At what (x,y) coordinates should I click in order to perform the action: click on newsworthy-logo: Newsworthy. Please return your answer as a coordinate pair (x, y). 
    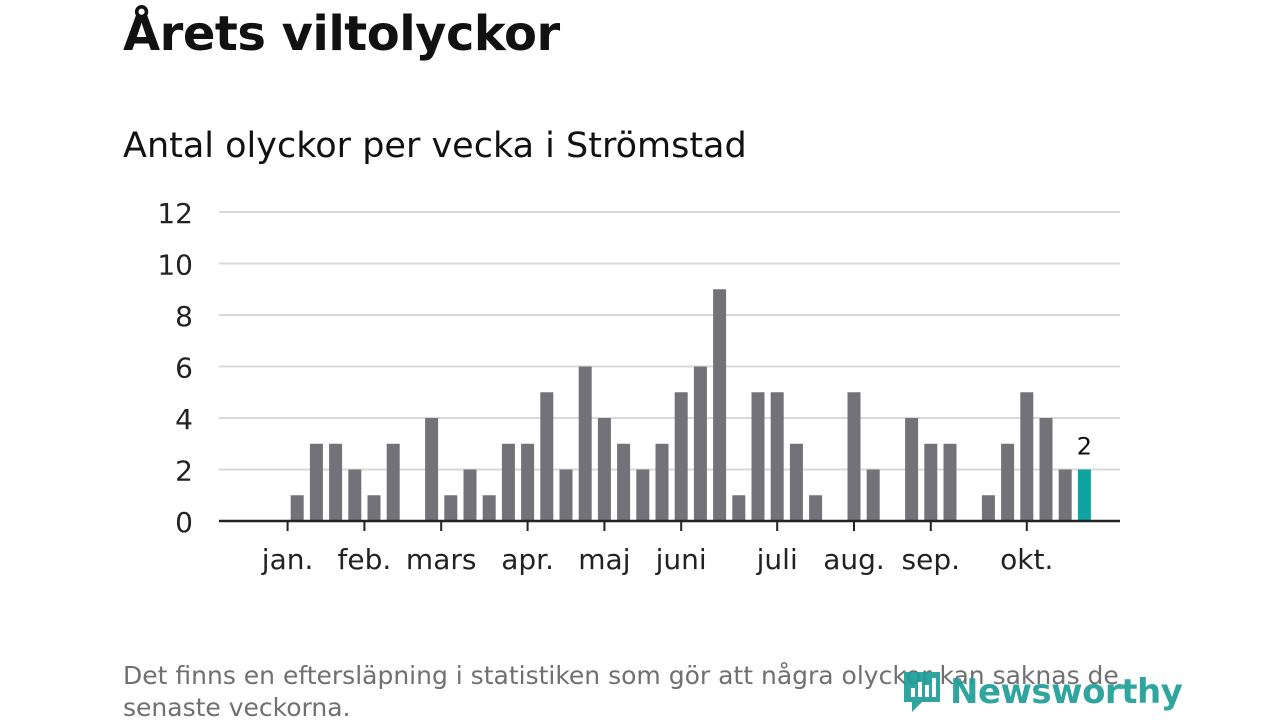
    Looking at the image, I should click on (1041, 692).